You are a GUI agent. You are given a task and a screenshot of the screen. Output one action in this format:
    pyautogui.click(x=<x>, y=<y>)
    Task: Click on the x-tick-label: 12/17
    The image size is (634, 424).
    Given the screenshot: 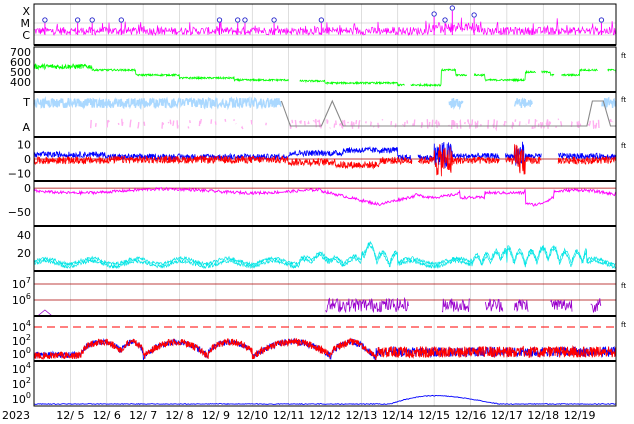 What is the action you would take?
    pyautogui.click(x=507, y=415)
    